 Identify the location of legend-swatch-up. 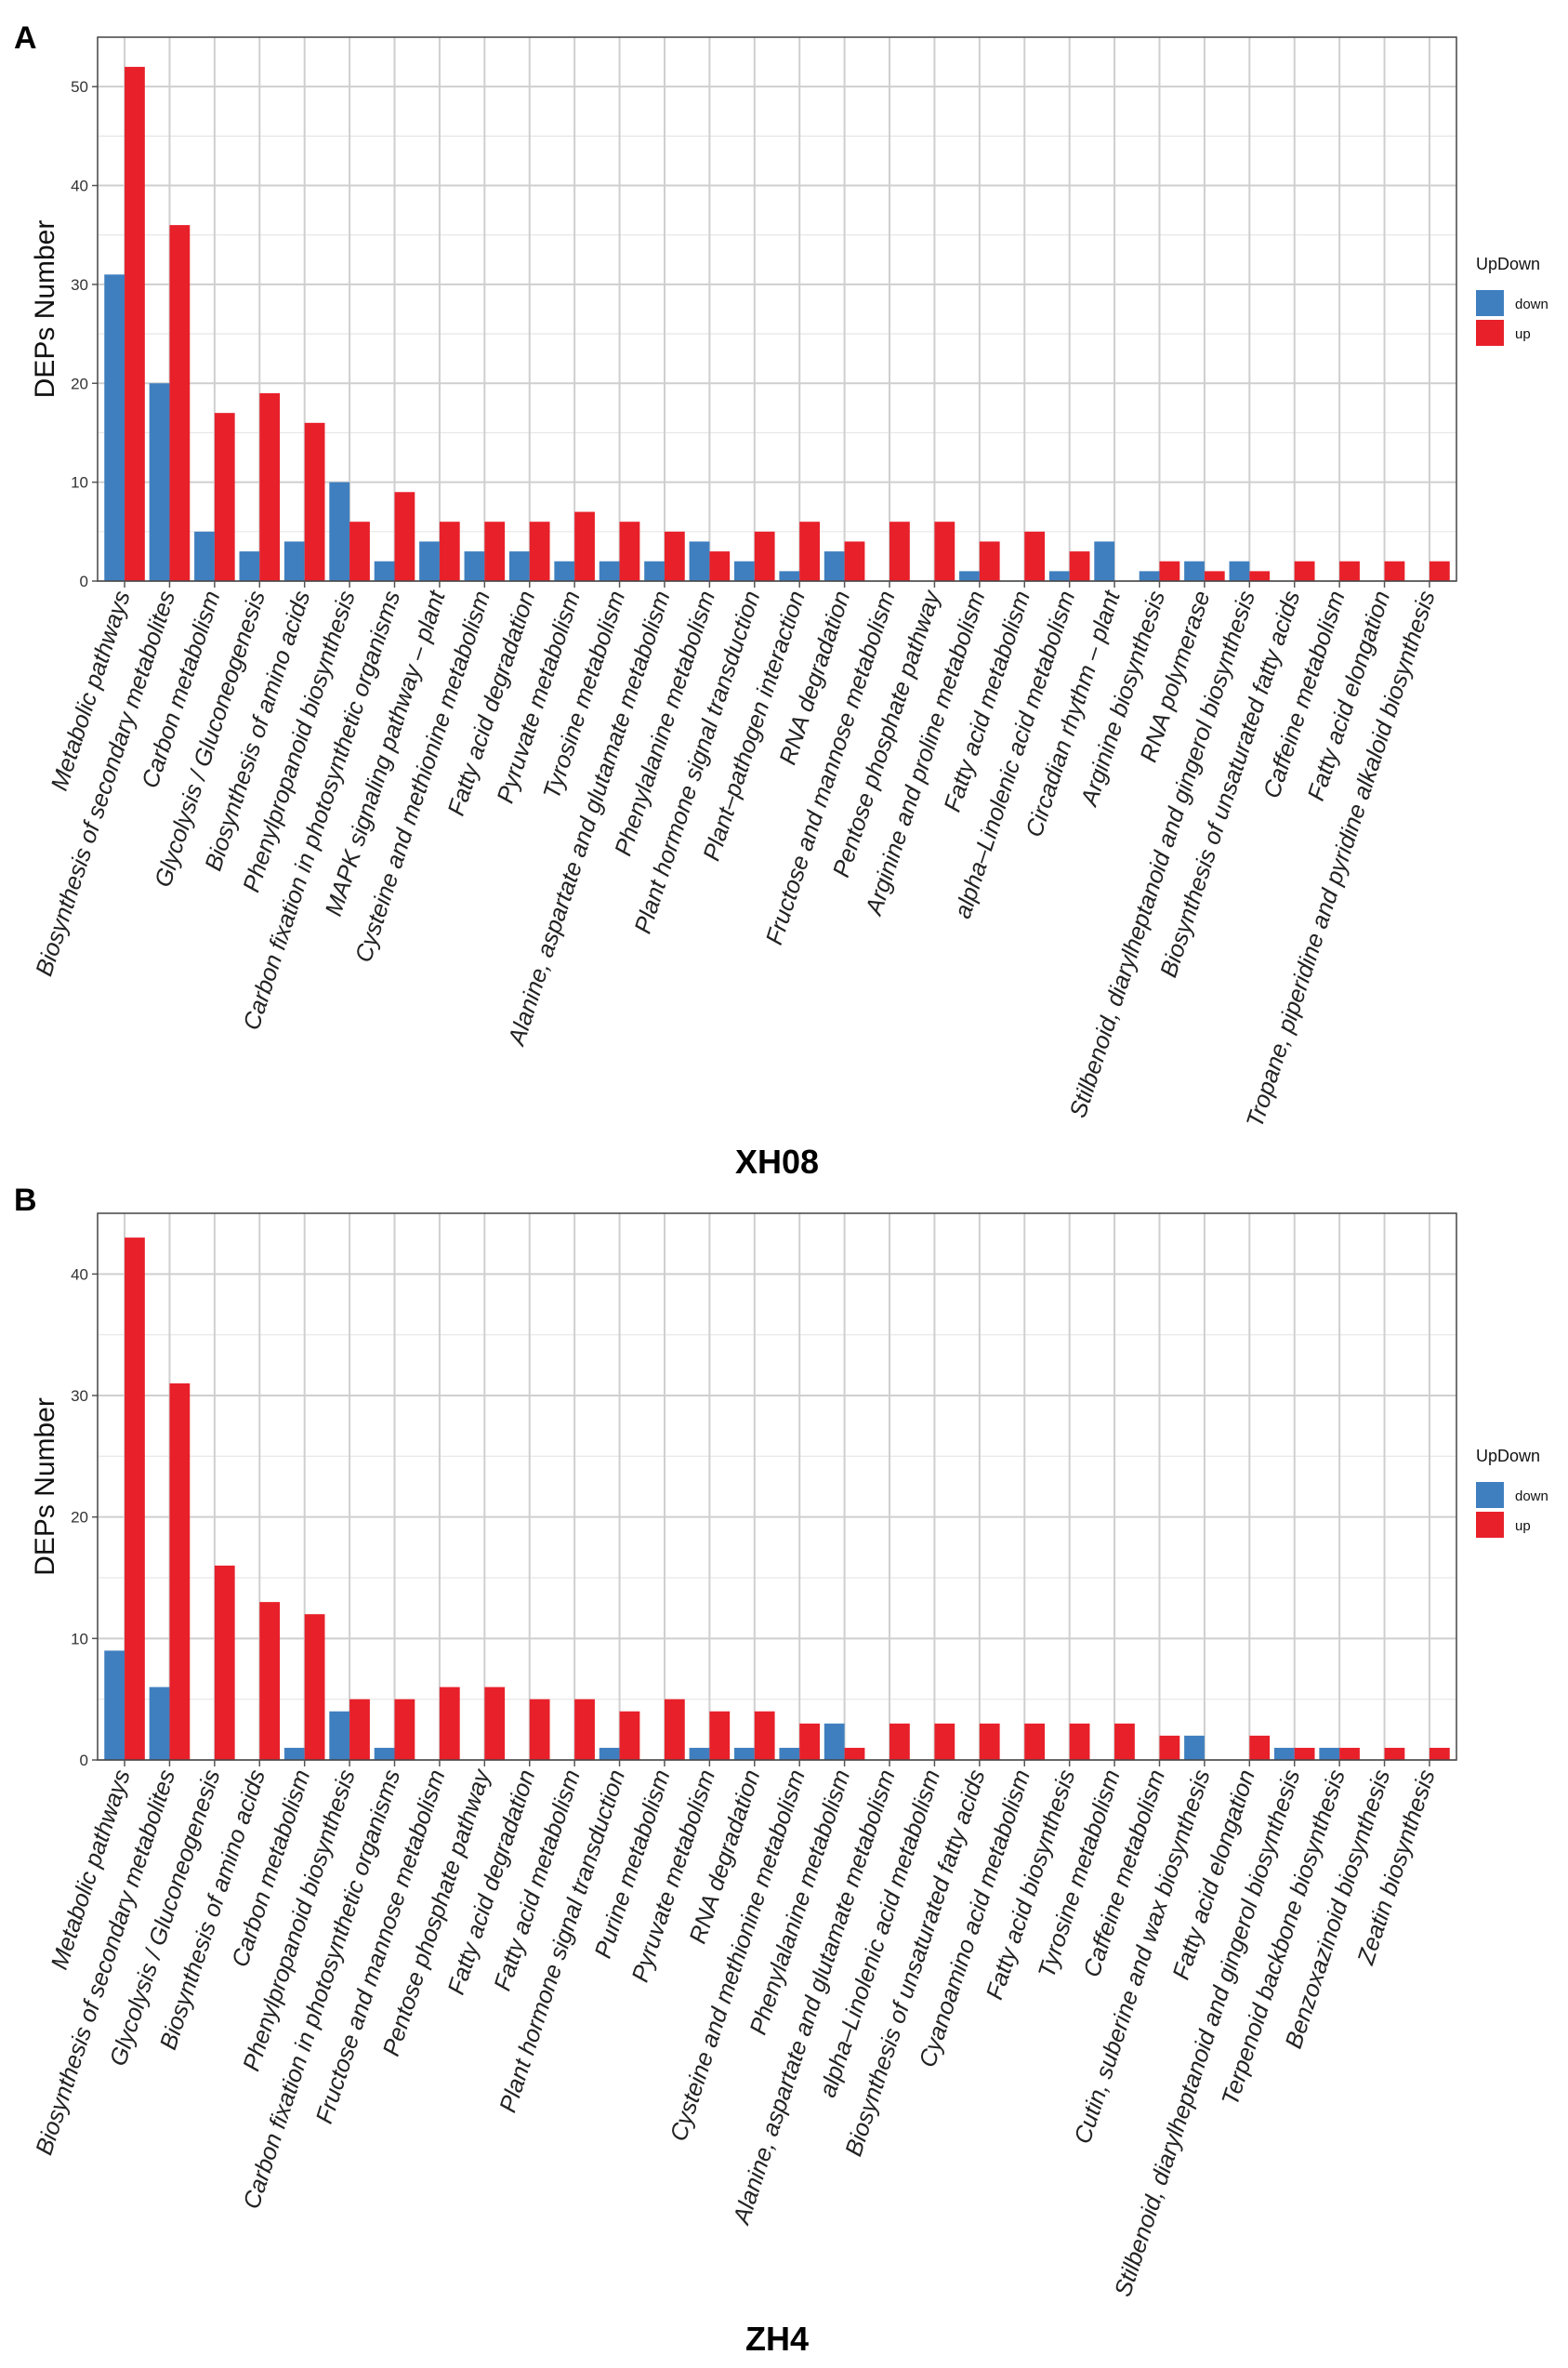
(1490, 333).